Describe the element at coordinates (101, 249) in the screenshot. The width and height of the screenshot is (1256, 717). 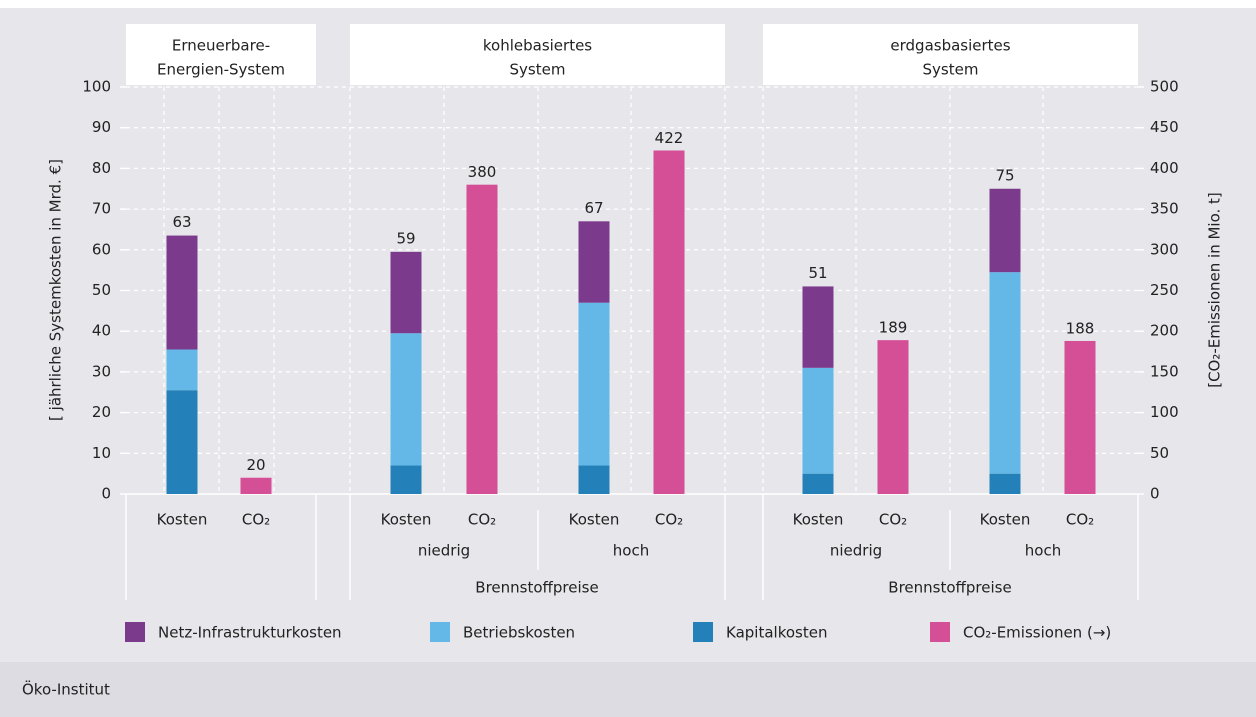
I see `y-tick-label: 60` at that location.